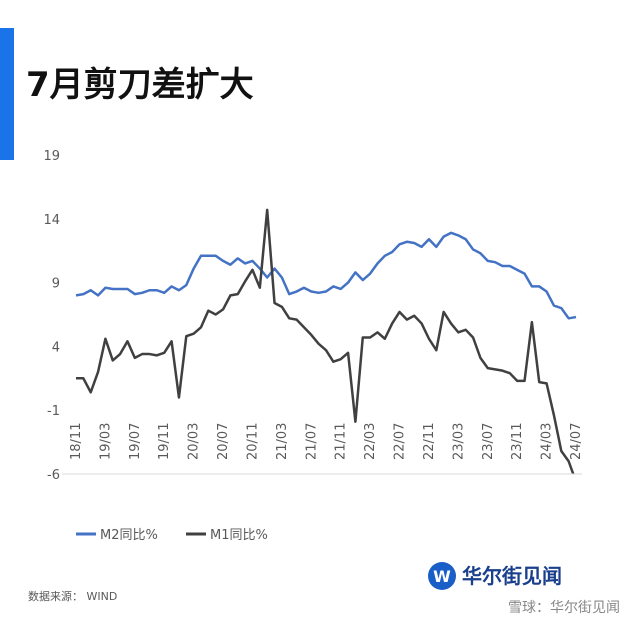  Describe the element at coordinates (429, 441) in the screenshot. I see `x-tick-label: 22/11` at that location.